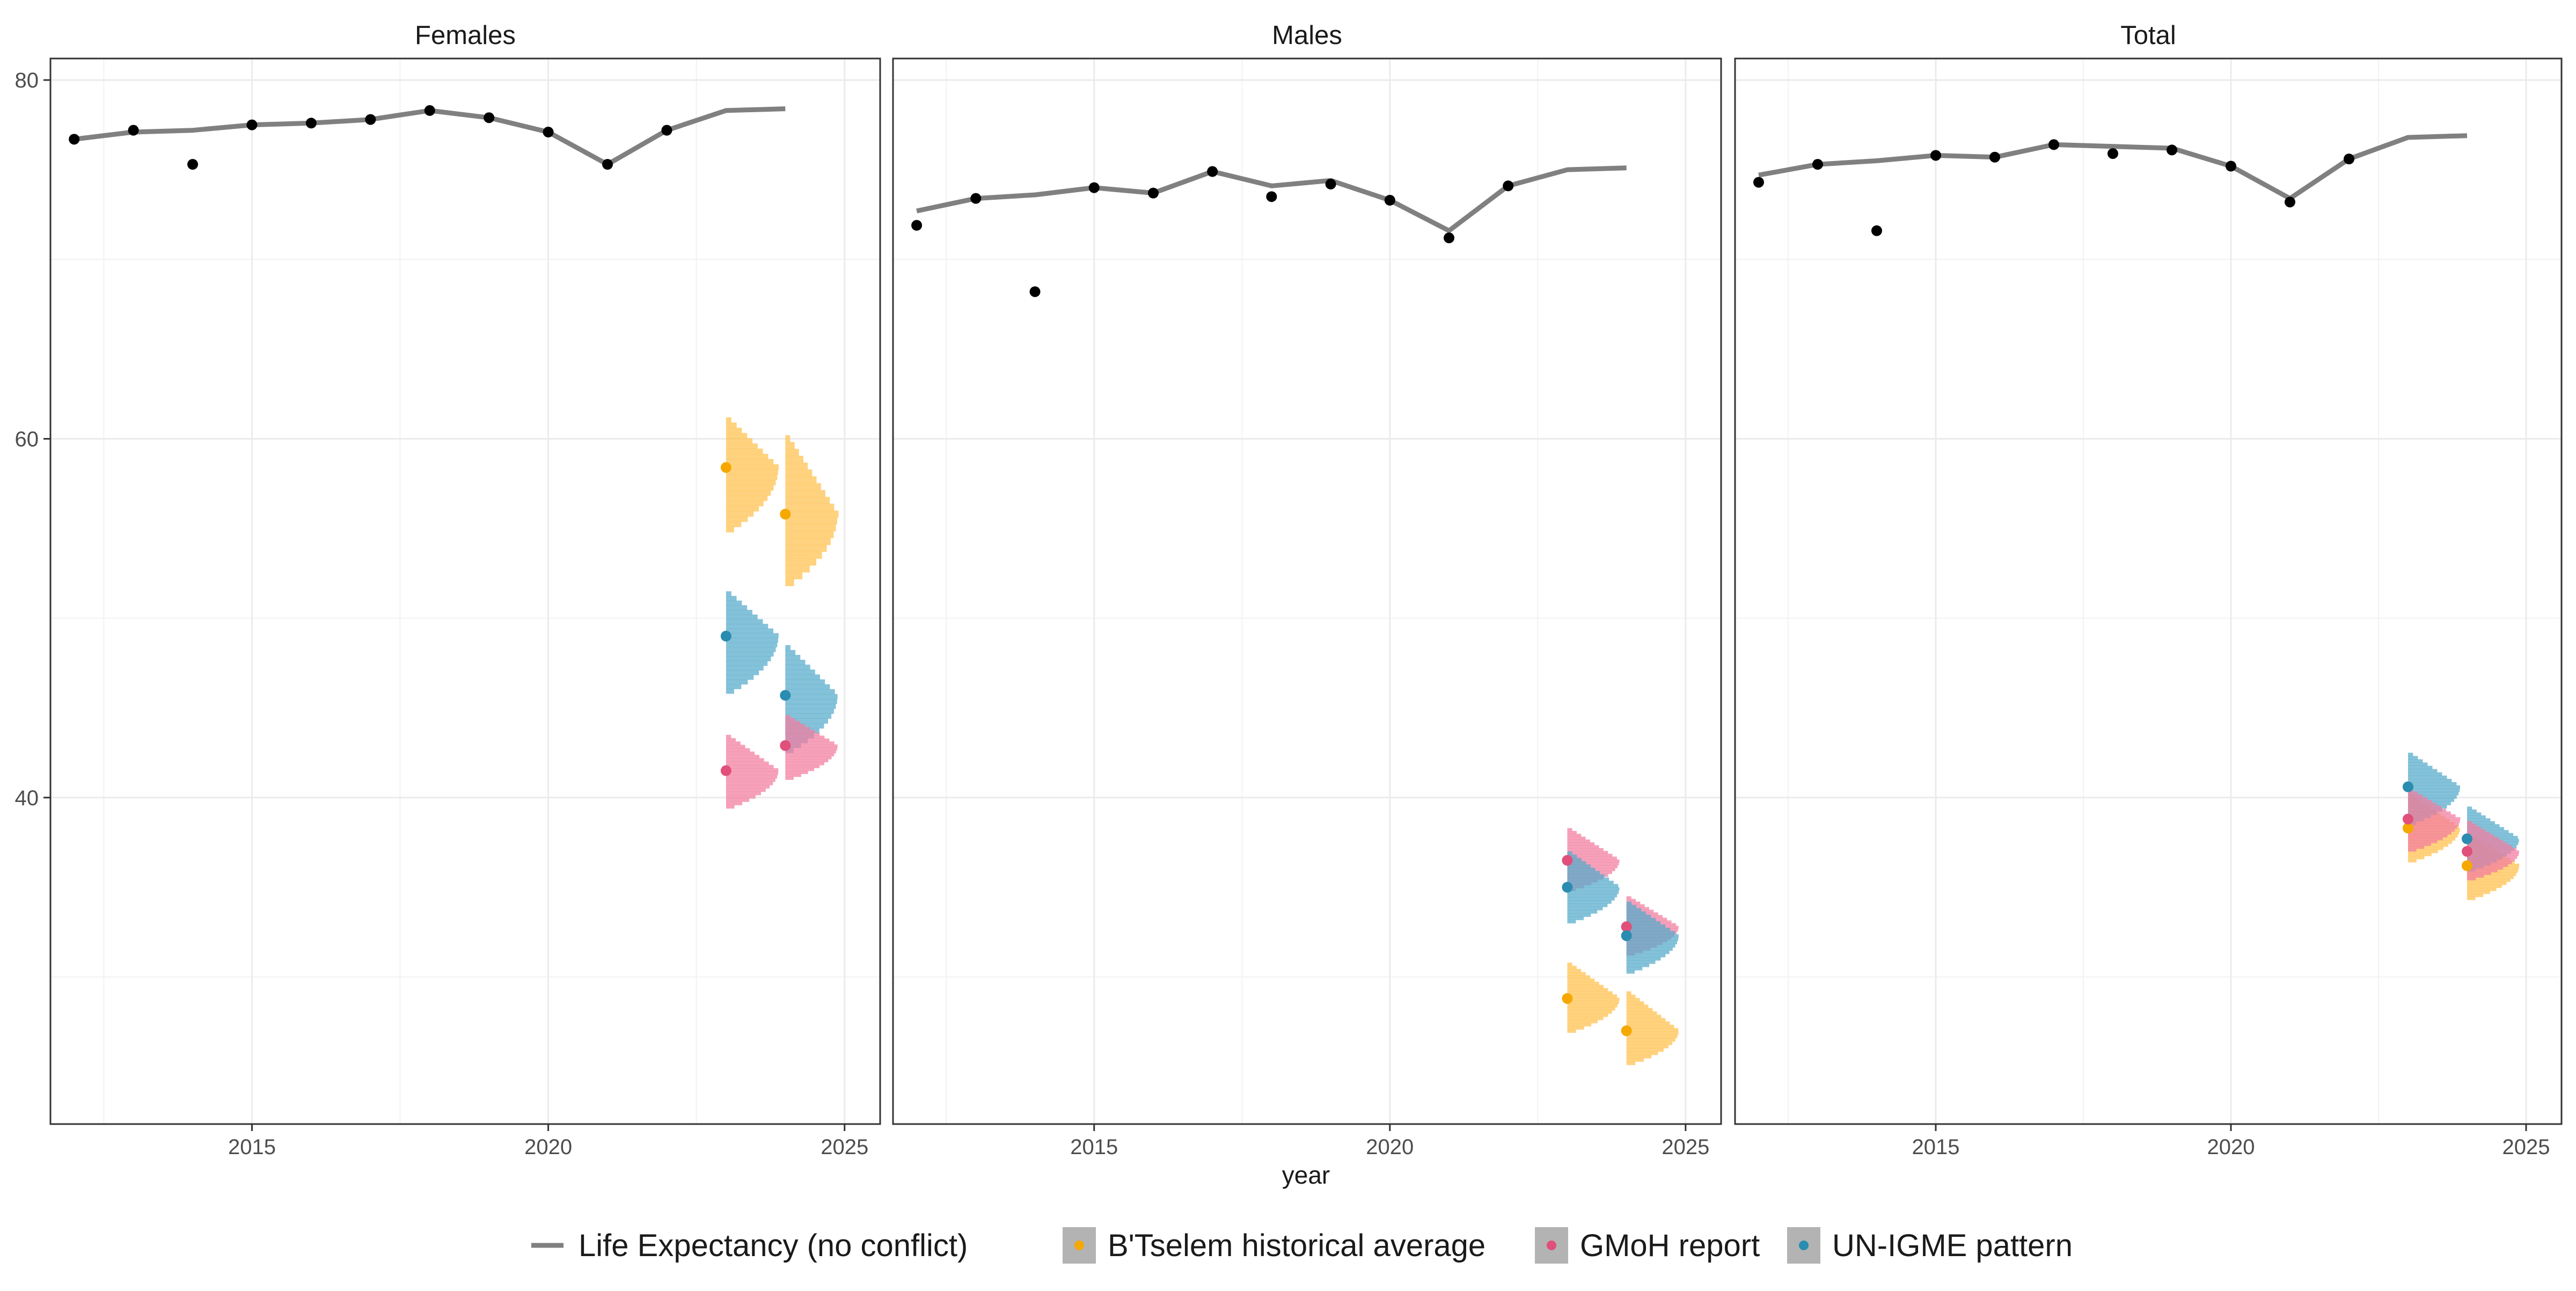 The image size is (2576, 1291). Describe the element at coordinates (1389, 1141) in the screenshot. I see `x-axis: 2015 2020 2025` at that location.